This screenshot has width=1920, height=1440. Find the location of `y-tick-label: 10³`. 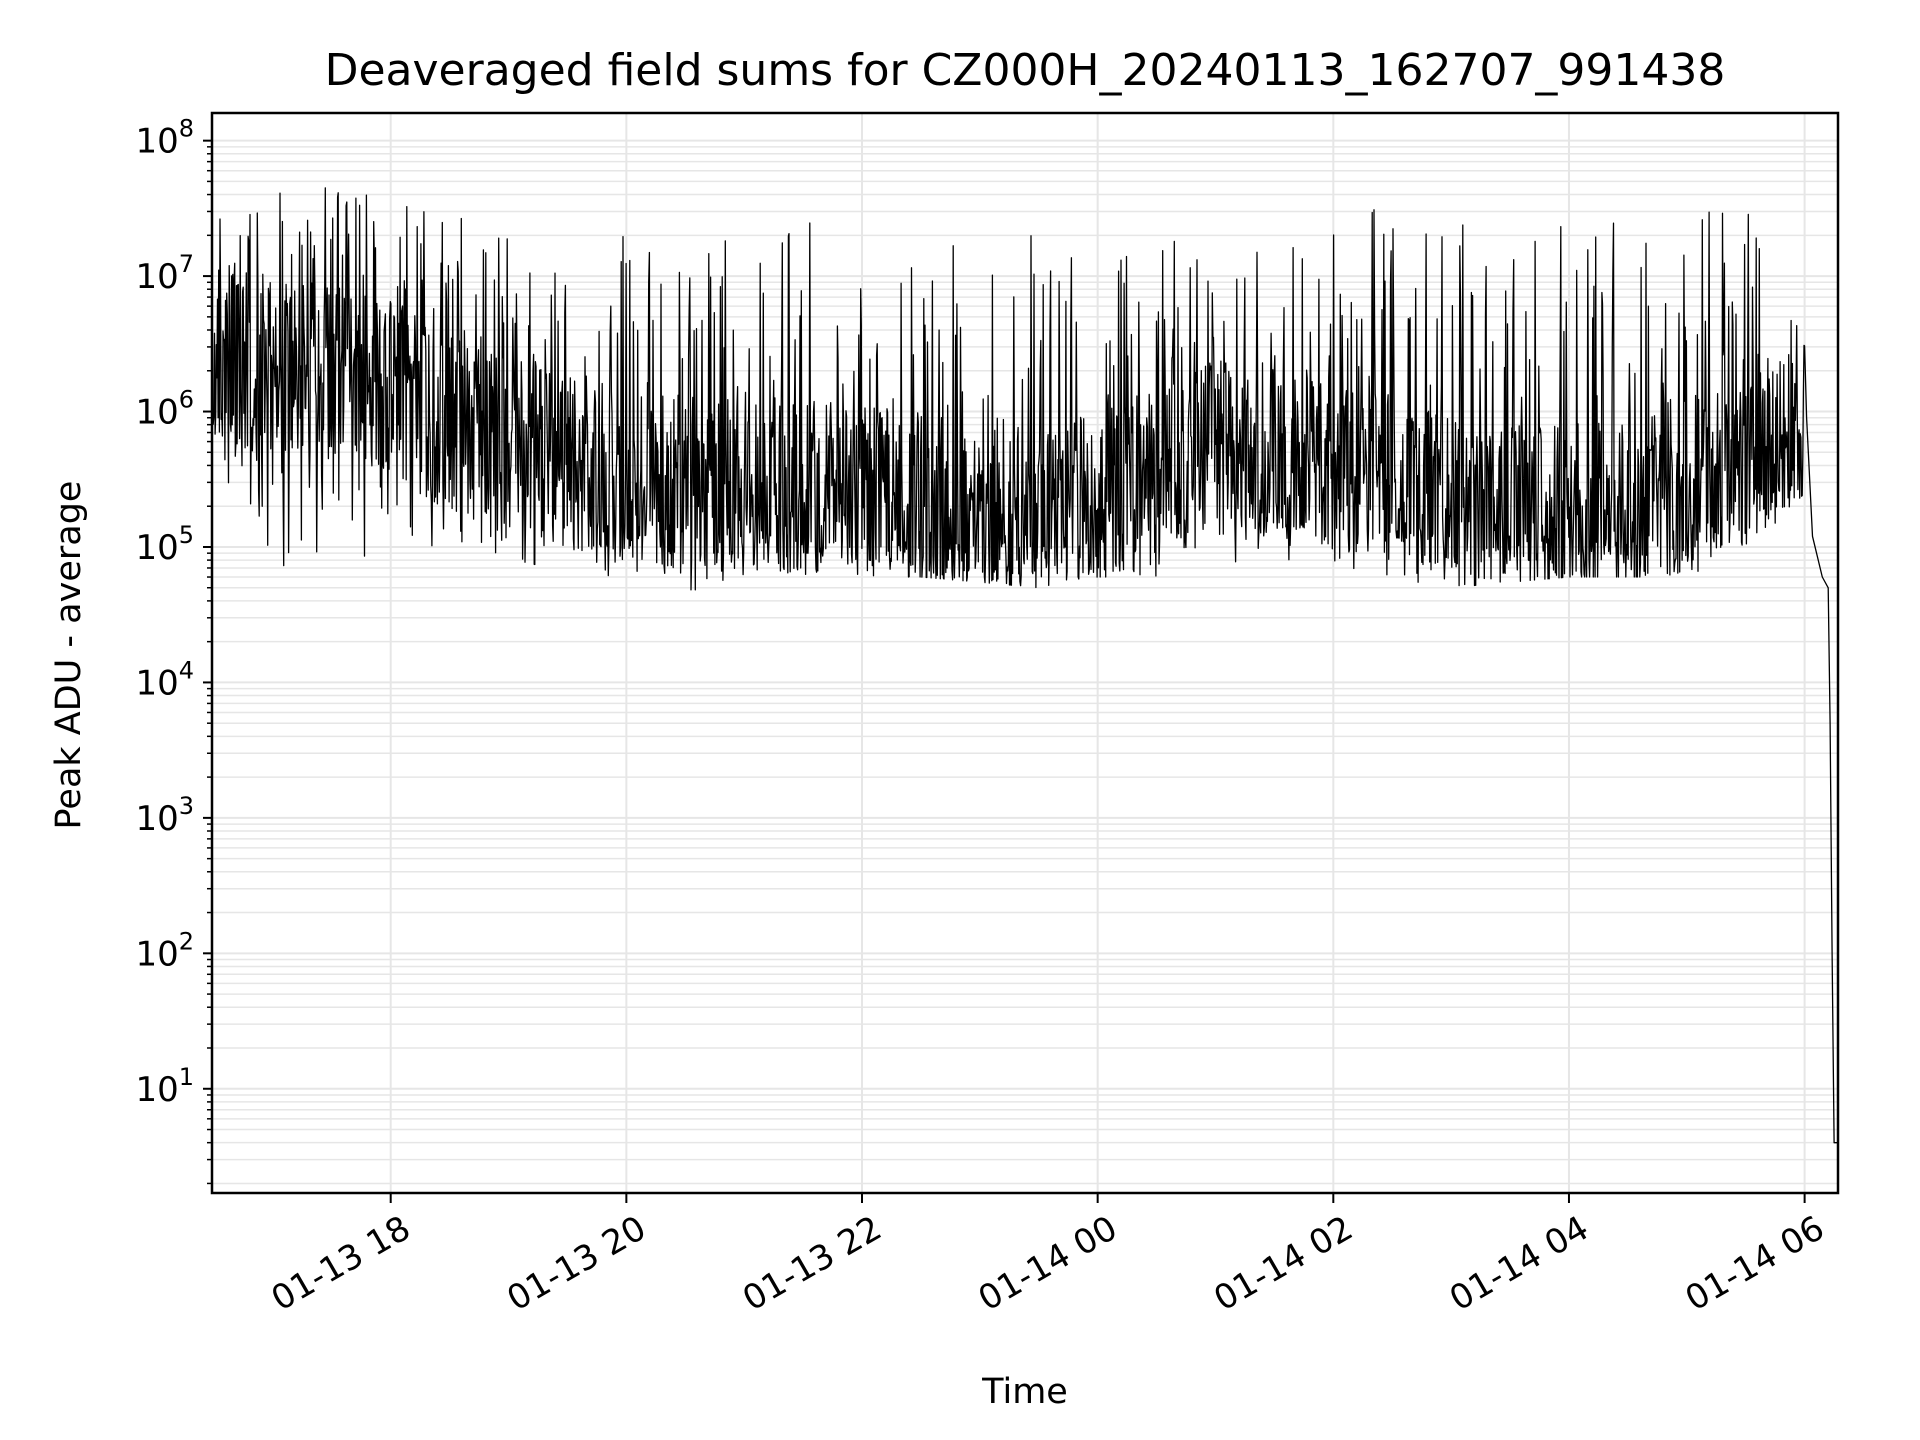

y-tick-label: 10³ is located at coordinates (164, 815).